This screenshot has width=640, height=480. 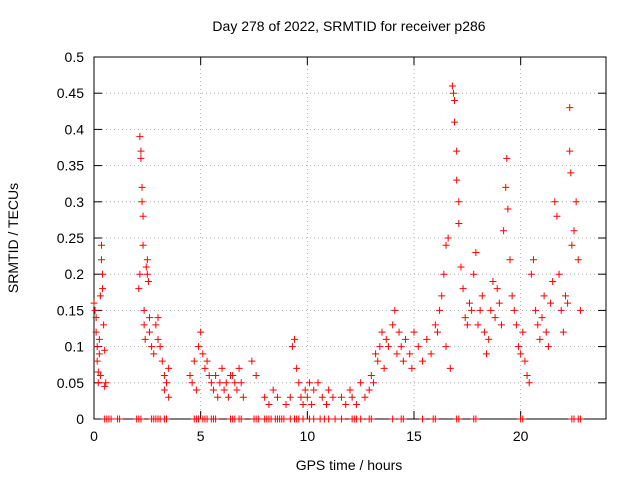 What do you see at coordinates (70, 238) in the screenshot?
I see `y-tick-label: 0.25` at bounding box center [70, 238].